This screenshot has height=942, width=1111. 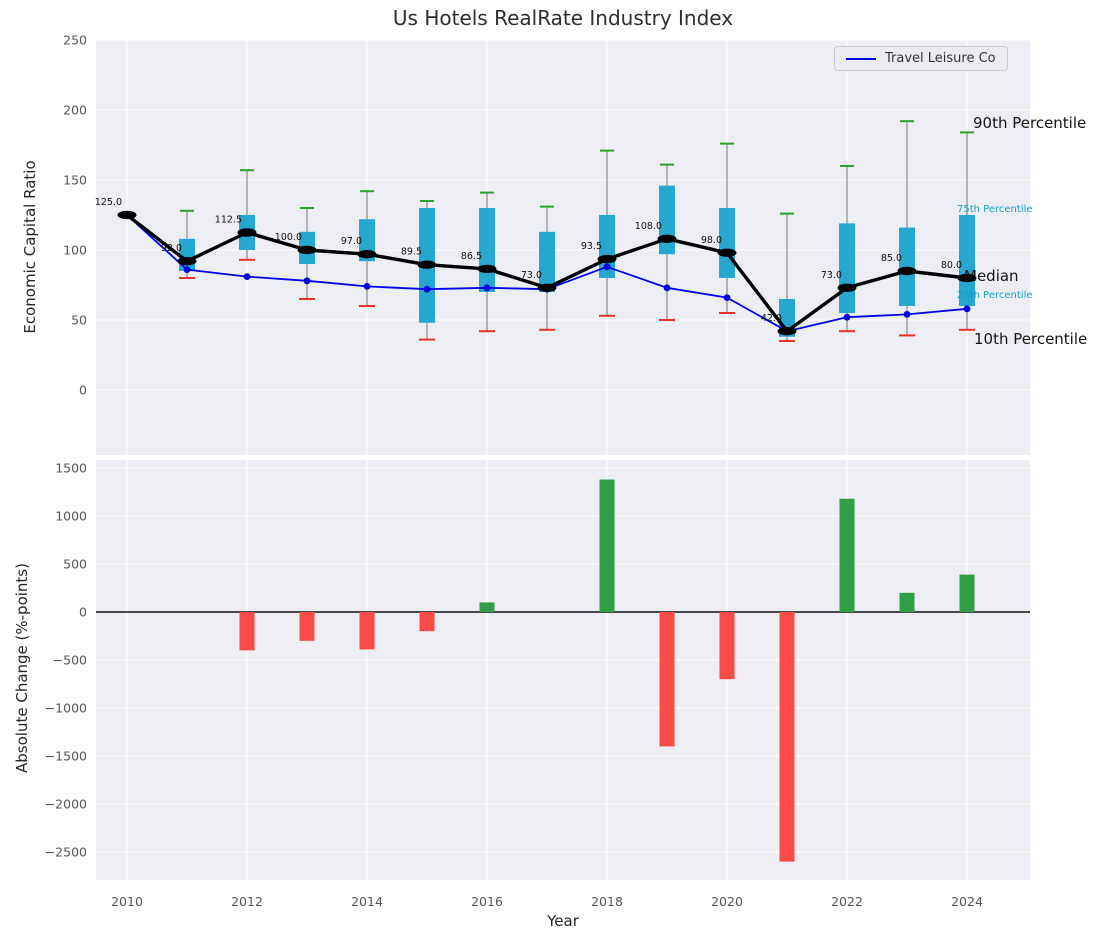 I want to click on ylabel-economic-capital-ratio: Economic Capital Ratio, so click(x=30, y=247).